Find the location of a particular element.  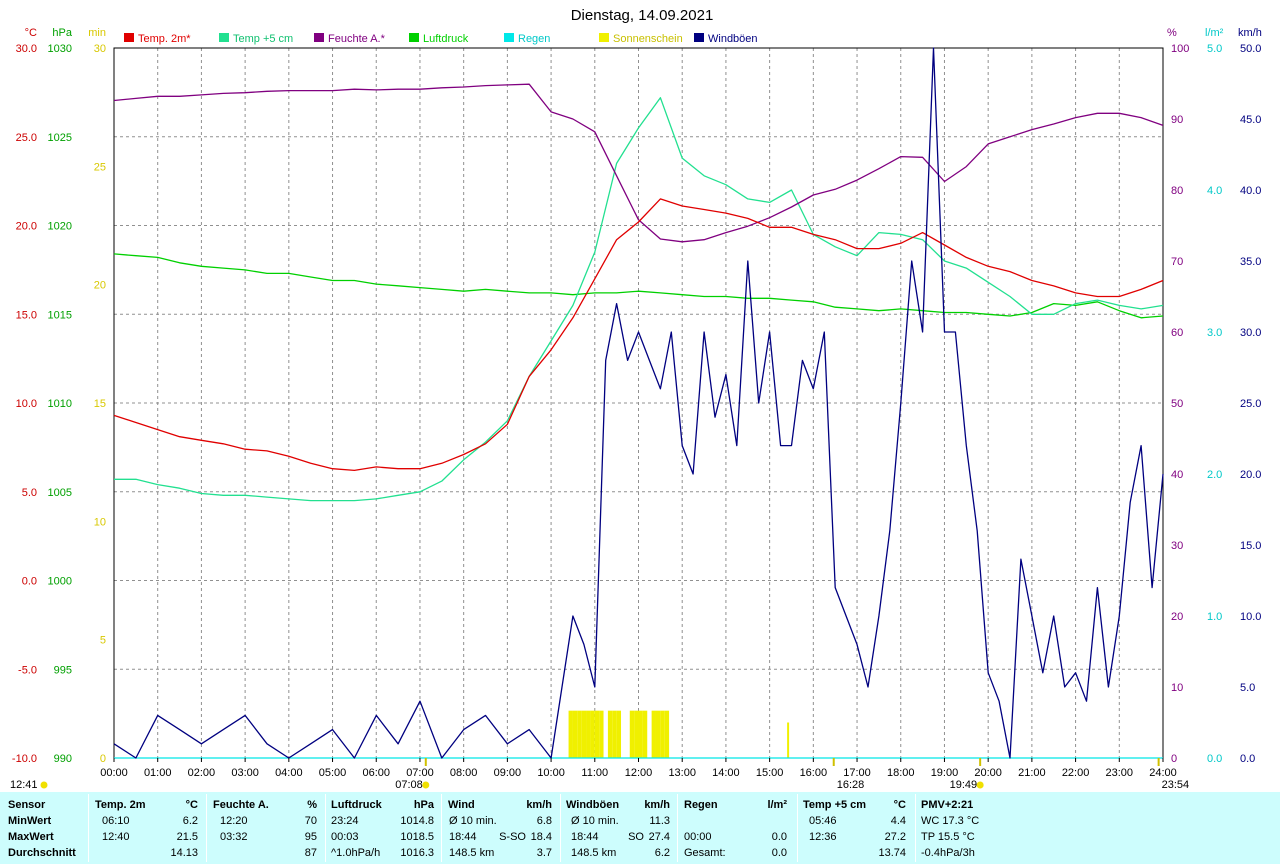

x-tick-label: 02:00 is located at coordinates (202, 773).